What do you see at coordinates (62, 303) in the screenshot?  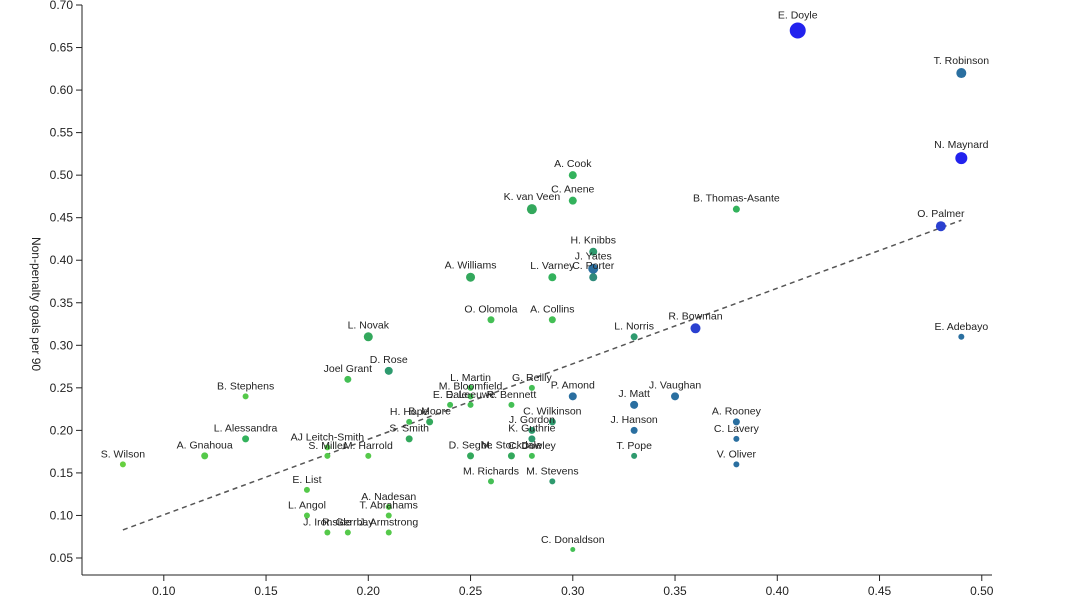 I see `y-tick-label: 0.35` at bounding box center [62, 303].